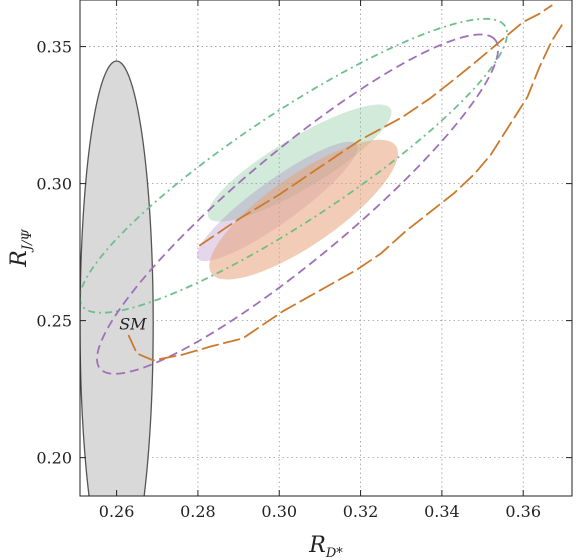  Describe the element at coordinates (19, 259) in the screenshot. I see `y-axis-label-main: R` at that location.